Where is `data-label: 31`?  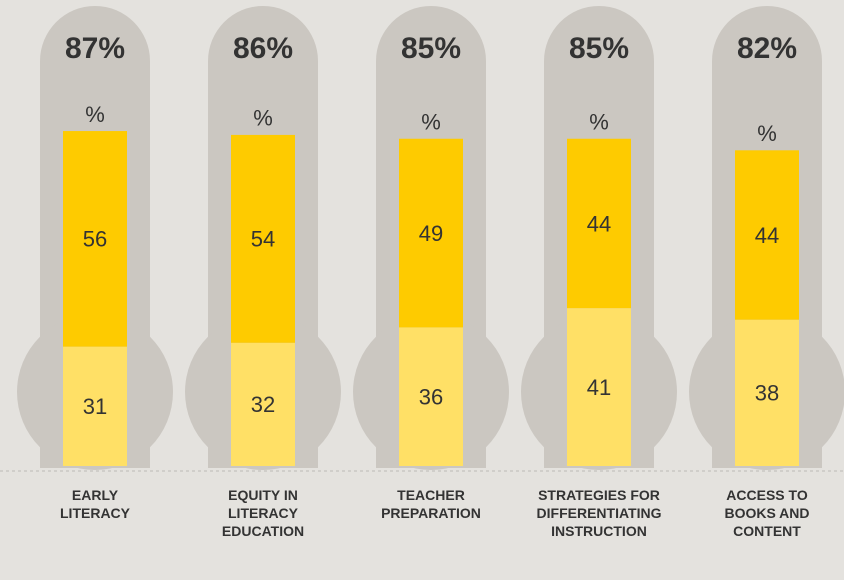 data-label: 31 is located at coordinates (95, 406).